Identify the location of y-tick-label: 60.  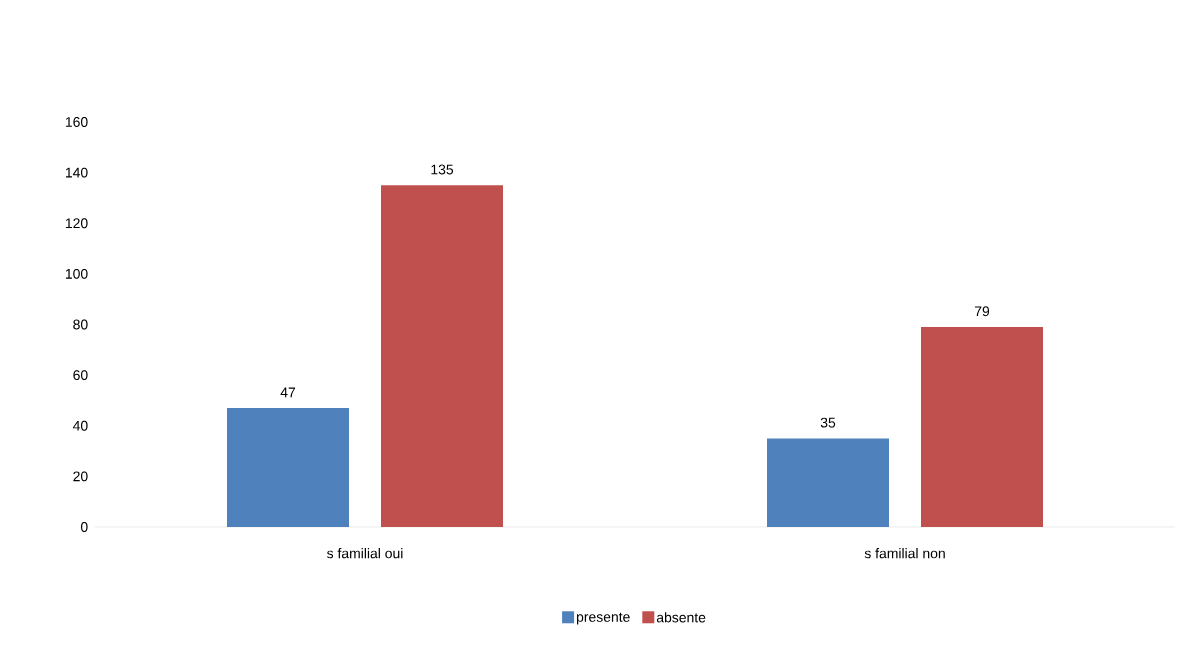
(80, 375).